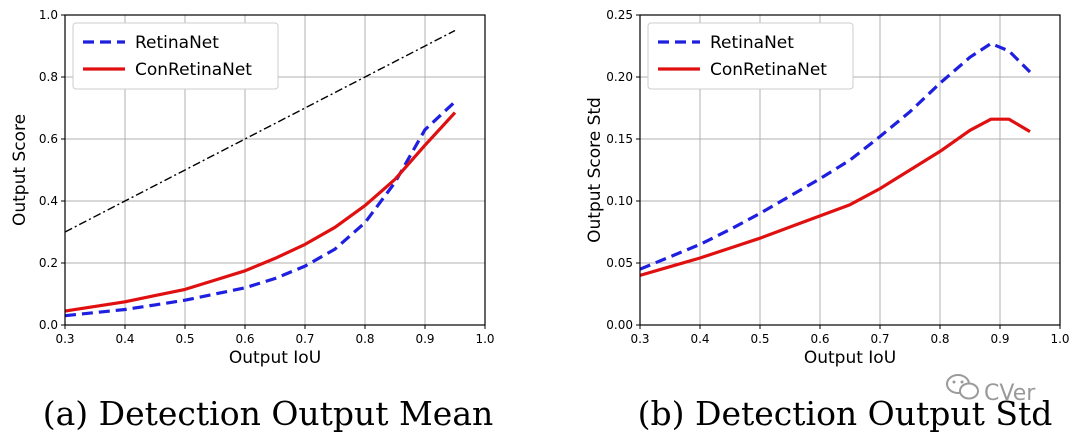  Describe the element at coordinates (48, 325) in the screenshot. I see `chart-a-y-tick-label: 0.0` at that location.